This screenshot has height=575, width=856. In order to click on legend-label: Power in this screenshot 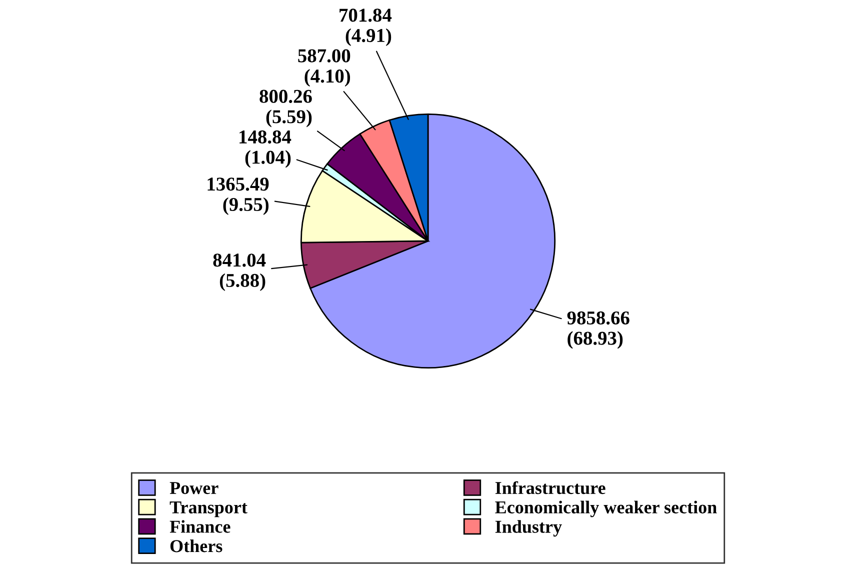, I will do `click(194, 488)`.